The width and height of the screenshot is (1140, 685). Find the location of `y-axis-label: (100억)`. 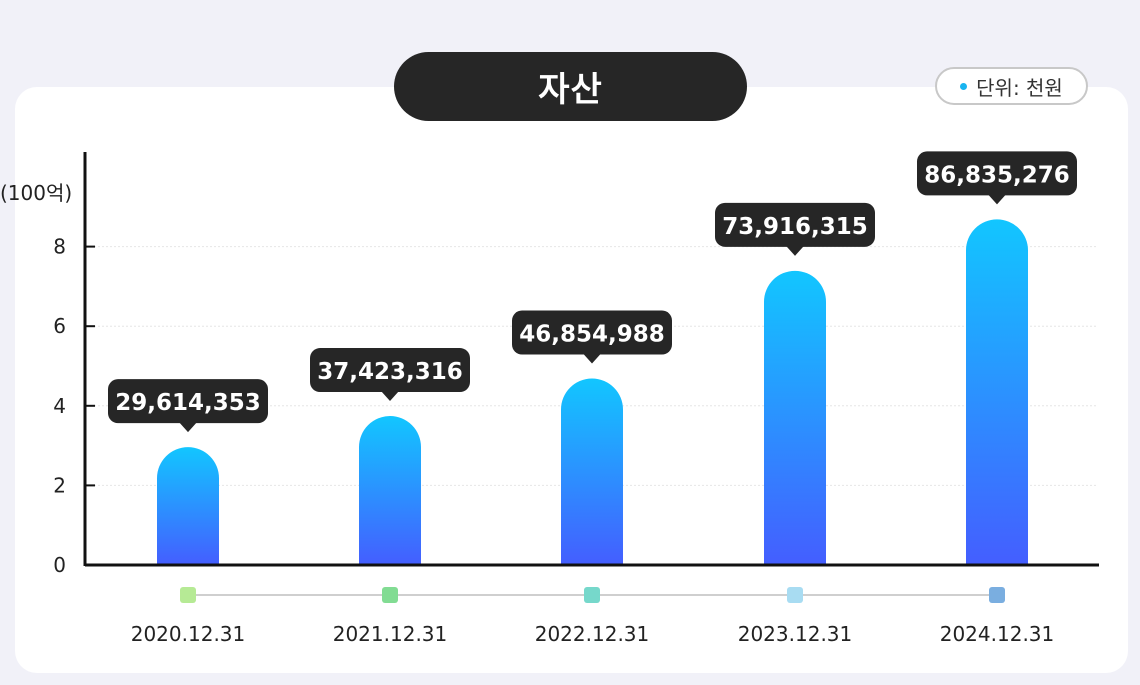

y-axis-label: (100억) is located at coordinates (36, 193).